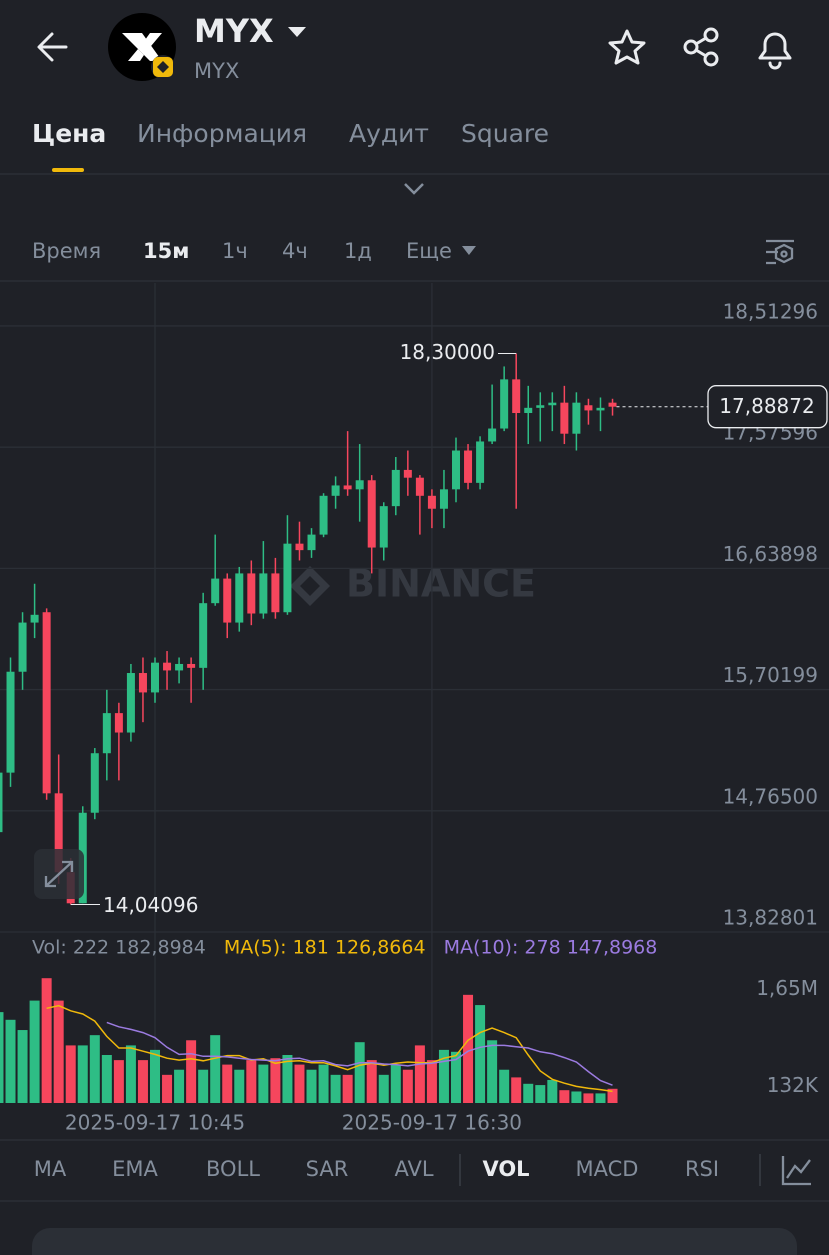  Describe the element at coordinates (551, 948) in the screenshot. I see `volume-legend: MA(10): 278 147,8968` at that location.